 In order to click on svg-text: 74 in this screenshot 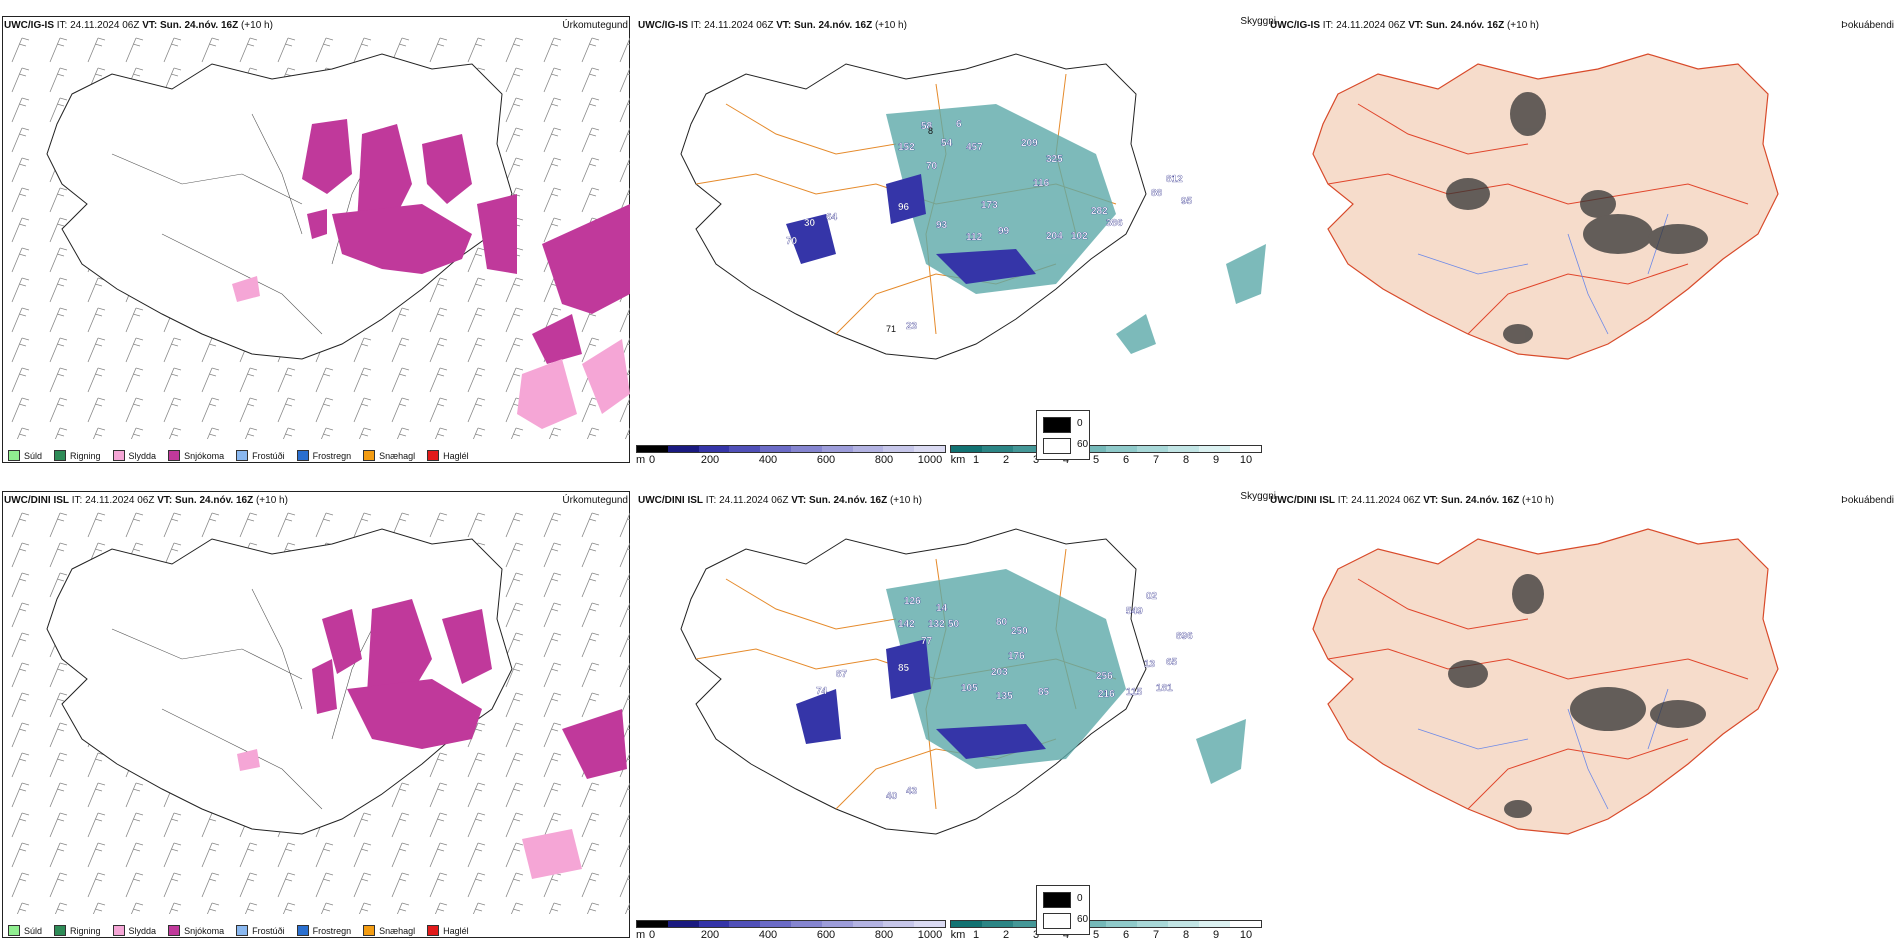, I will do `click(822, 691)`.